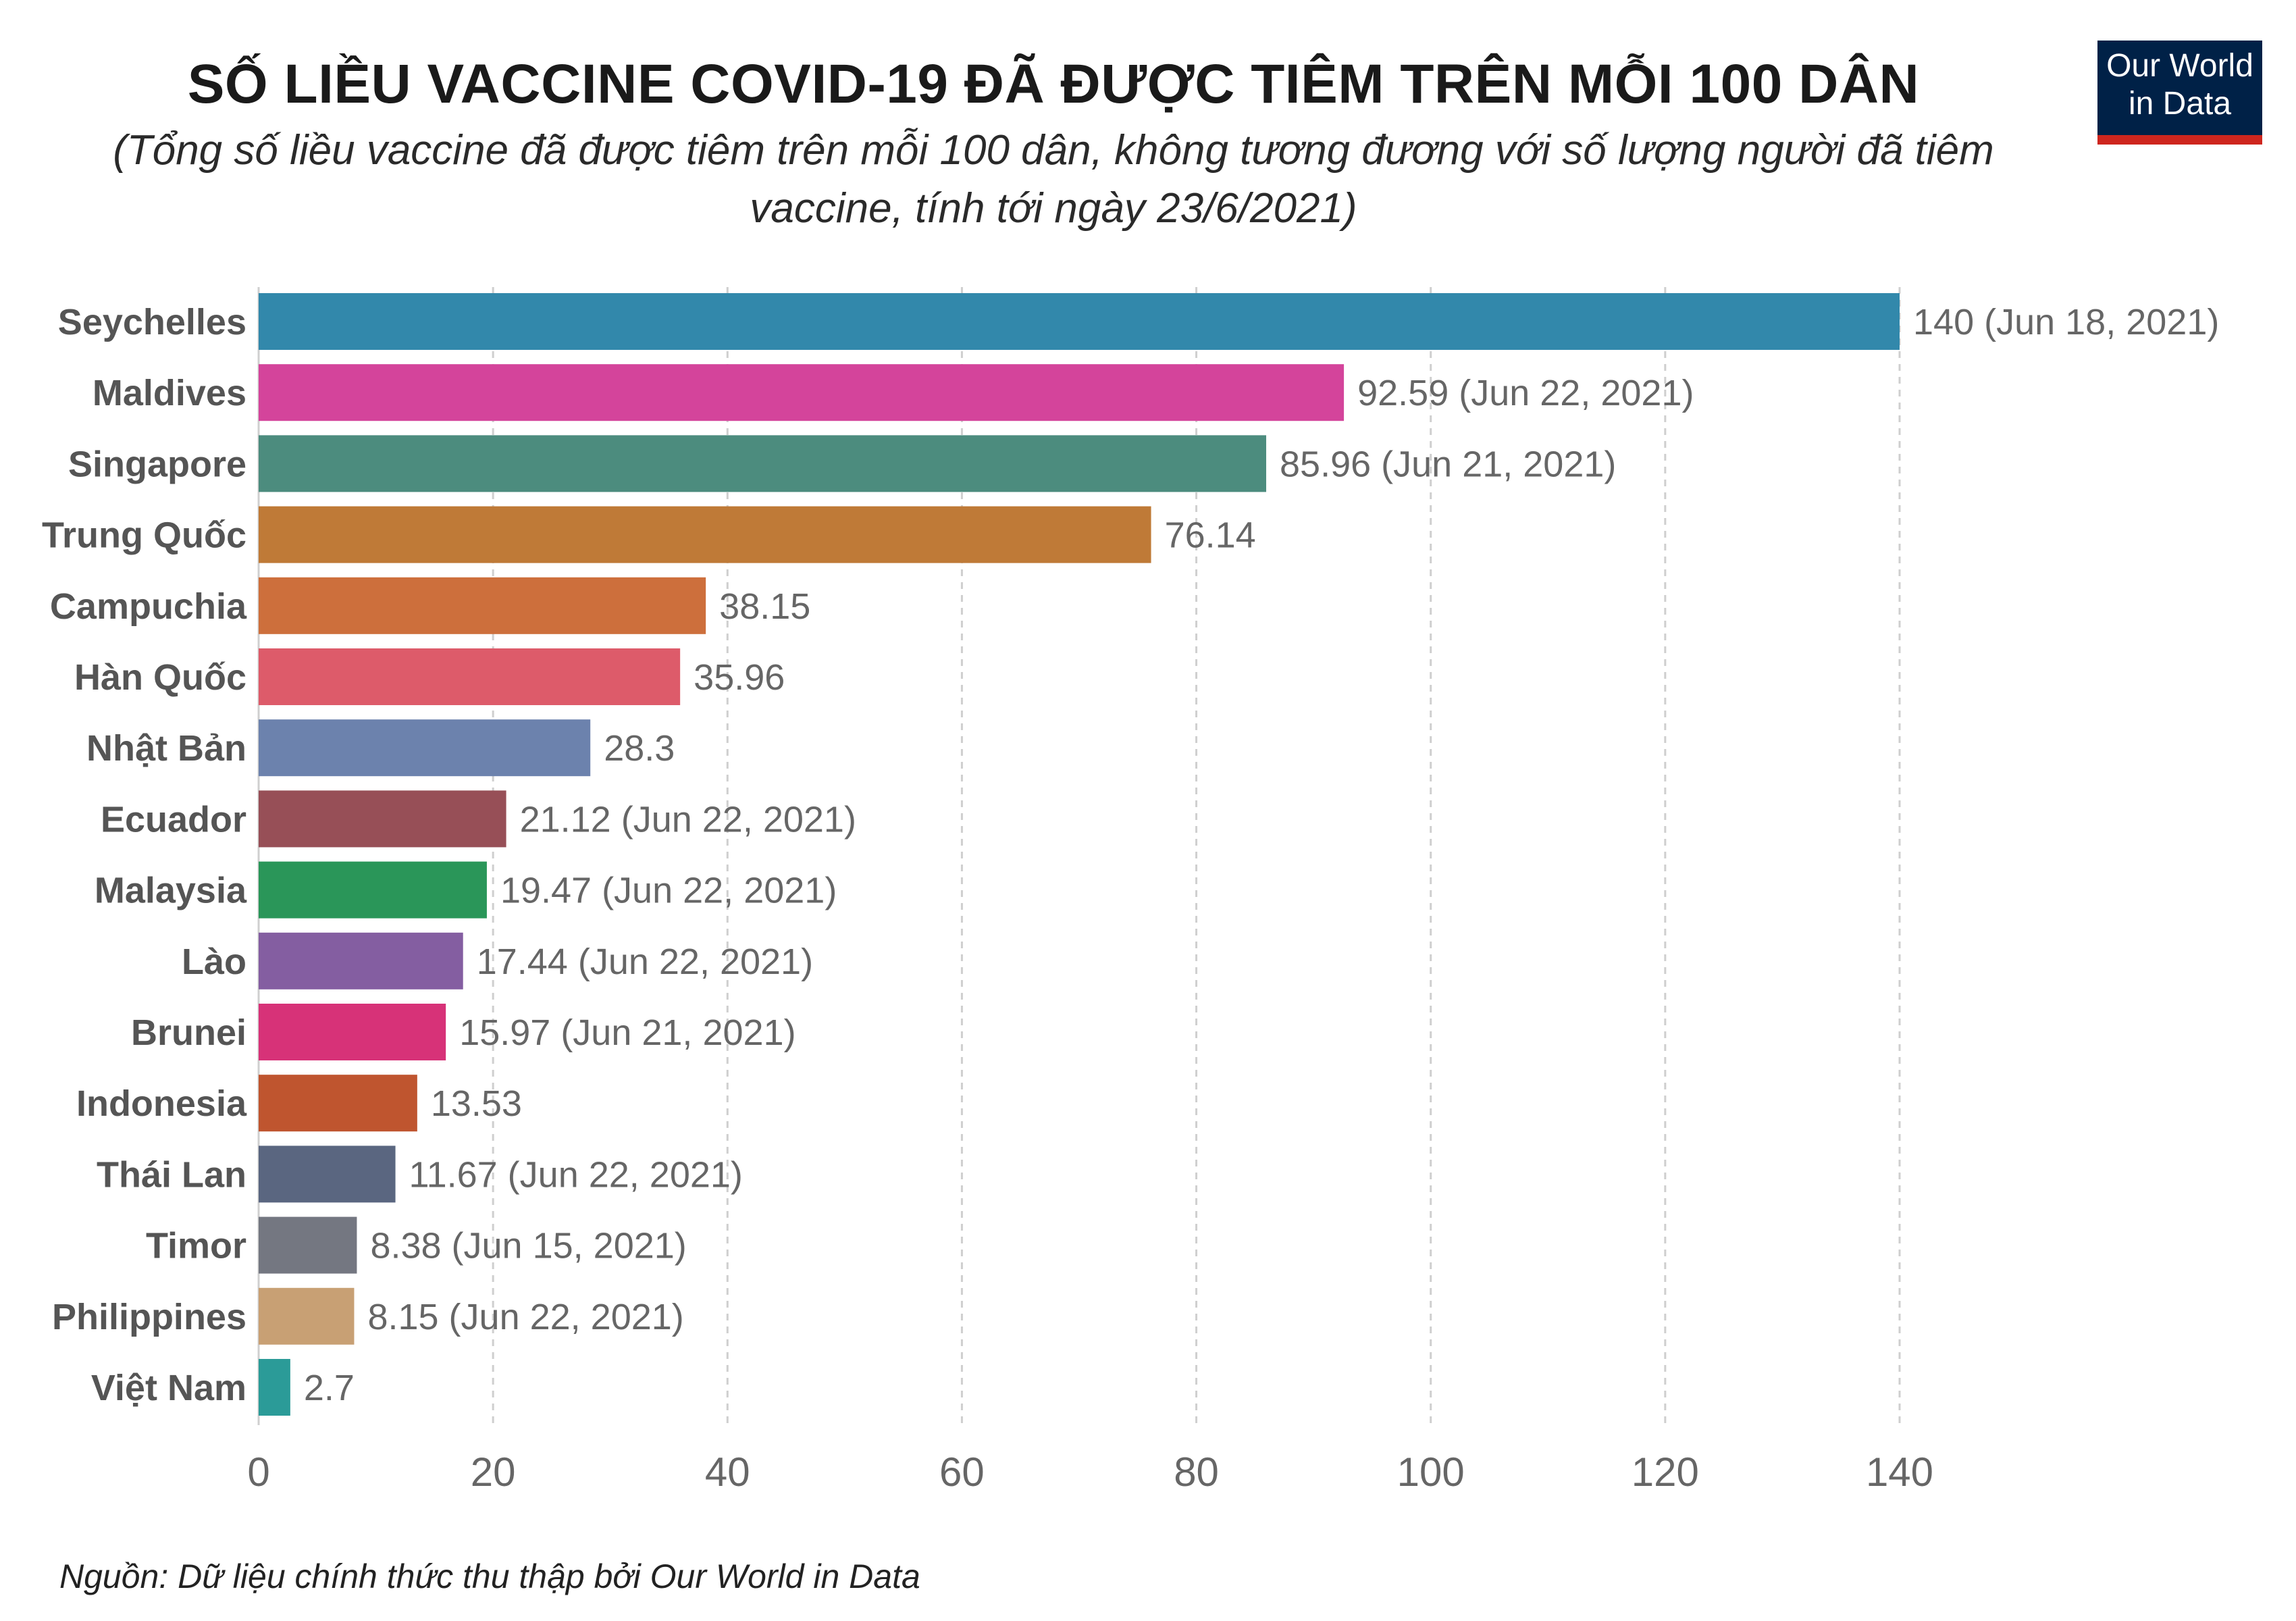  I want to click on value-label-indonesia: 13.53, so click(476, 1103).